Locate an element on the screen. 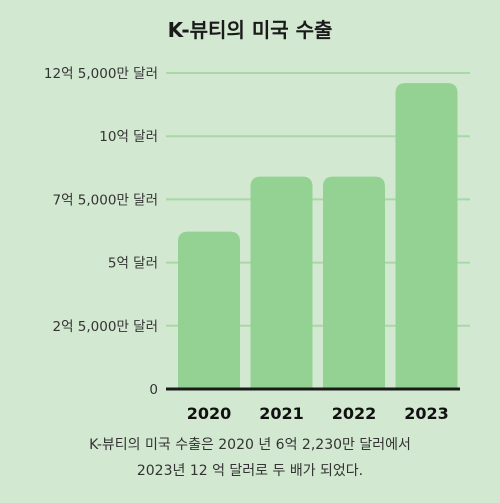 The height and width of the screenshot is (503, 500). y-tick-label: 2억 5,000만 달러 is located at coordinates (106, 327).